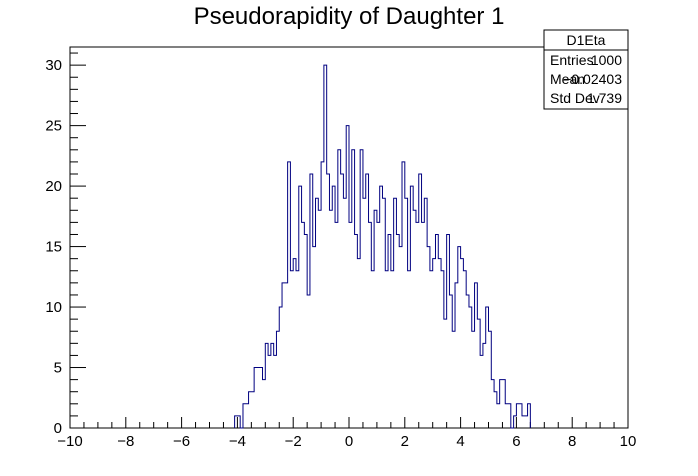  Describe the element at coordinates (125, 441) in the screenshot. I see `x-tick-label: −8` at that location.